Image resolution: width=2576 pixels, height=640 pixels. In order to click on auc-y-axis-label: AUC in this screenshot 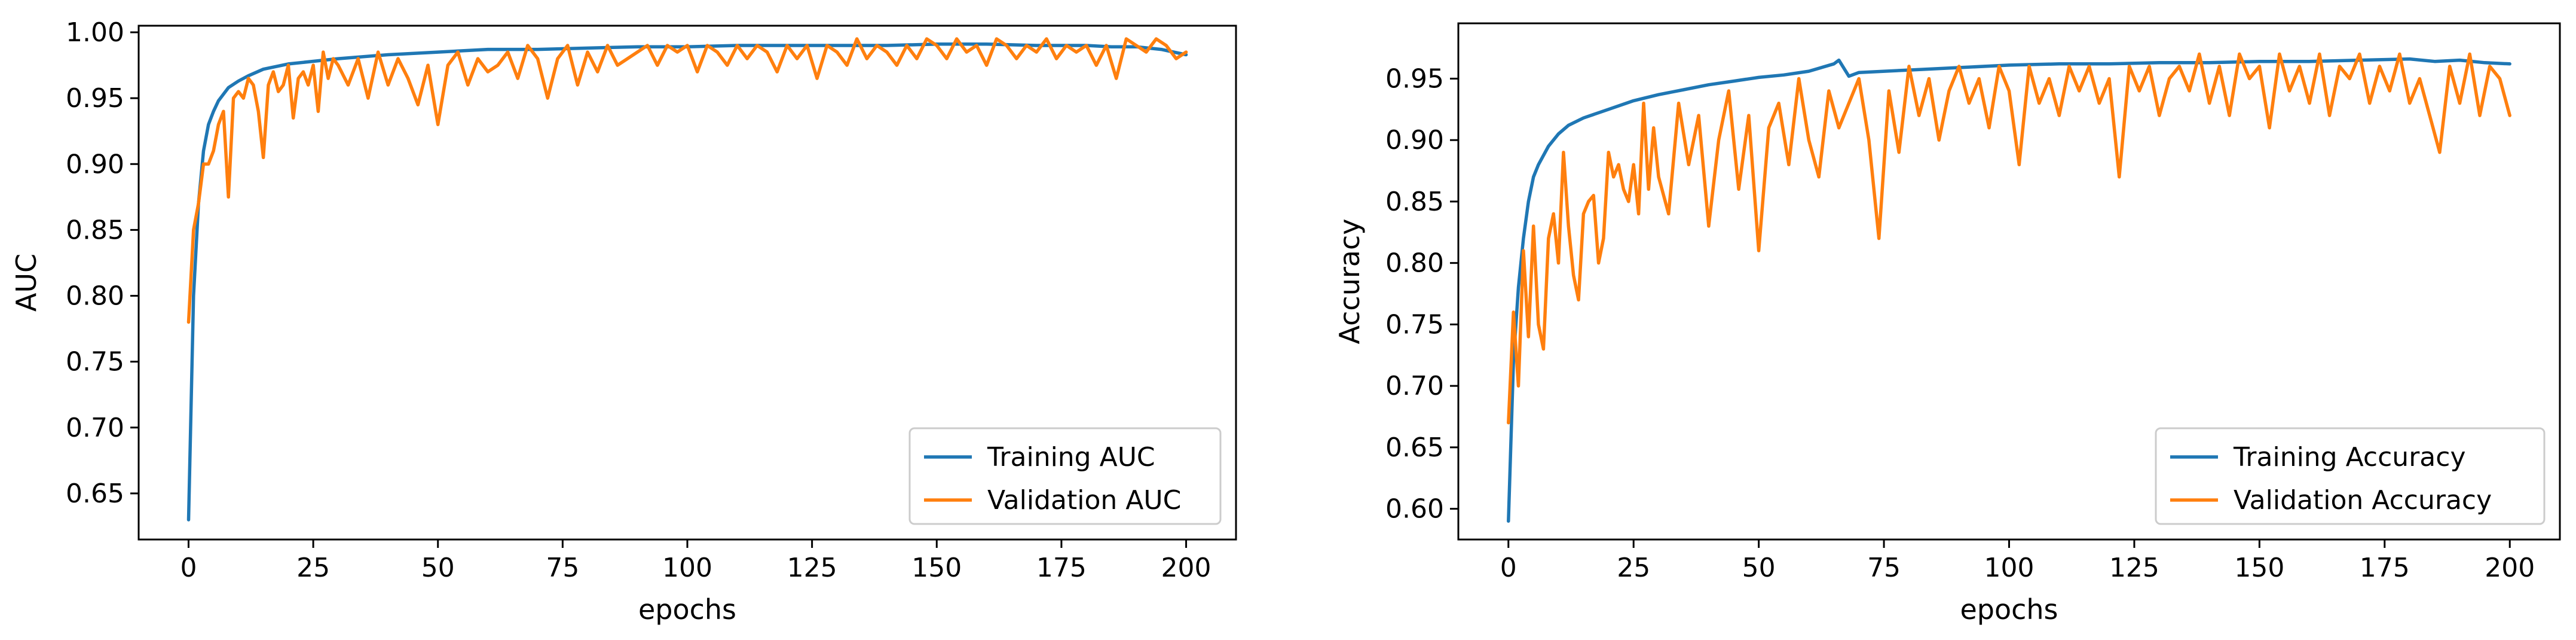, I will do `click(26, 283)`.